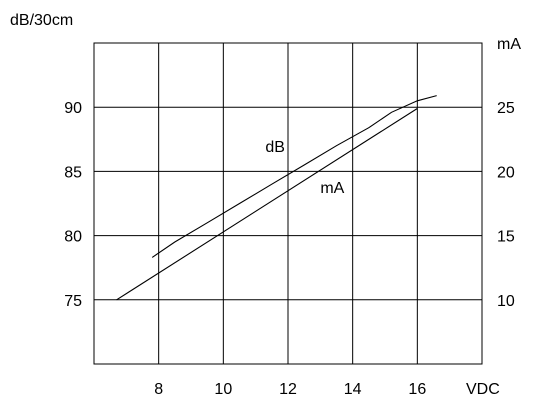 This screenshot has width=545, height=400. Describe the element at coordinates (506, 301) in the screenshot. I see `y-right-tick-label: 10` at that location.